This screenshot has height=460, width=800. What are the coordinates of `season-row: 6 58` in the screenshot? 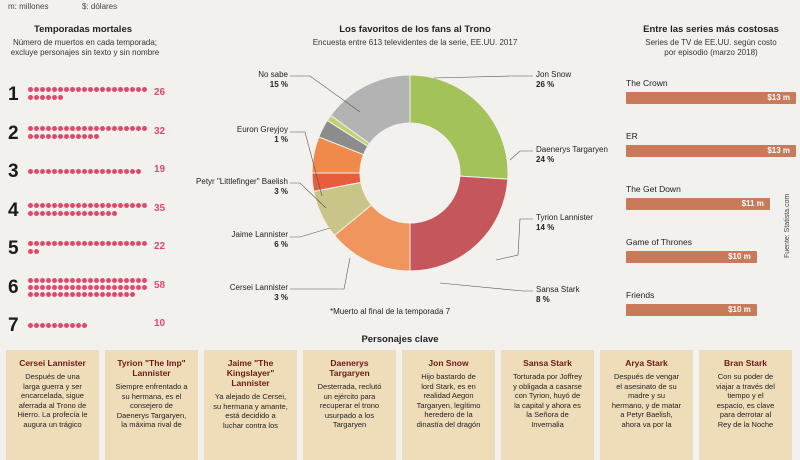 It's located at (88, 288).